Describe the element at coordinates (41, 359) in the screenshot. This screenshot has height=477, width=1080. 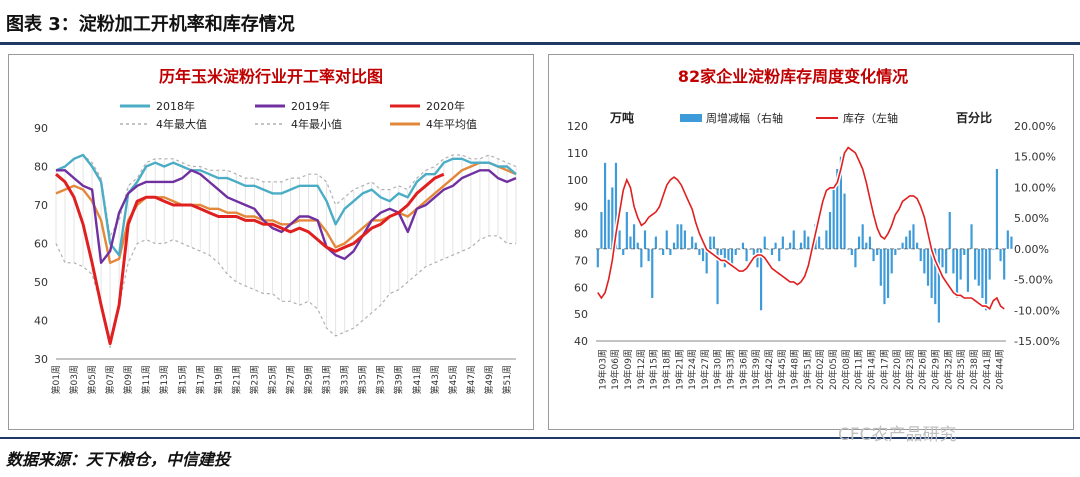
I see `y-tick-label: 30` at that location.